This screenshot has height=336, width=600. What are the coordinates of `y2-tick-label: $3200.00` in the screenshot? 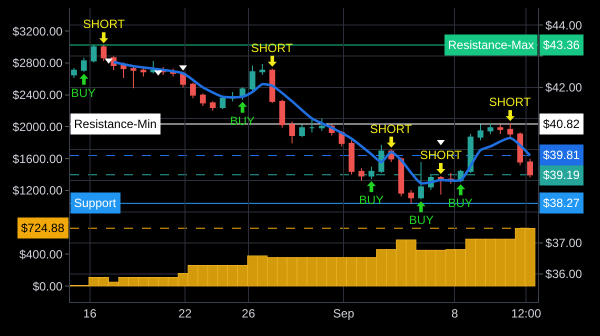 It's located at (37, 31).